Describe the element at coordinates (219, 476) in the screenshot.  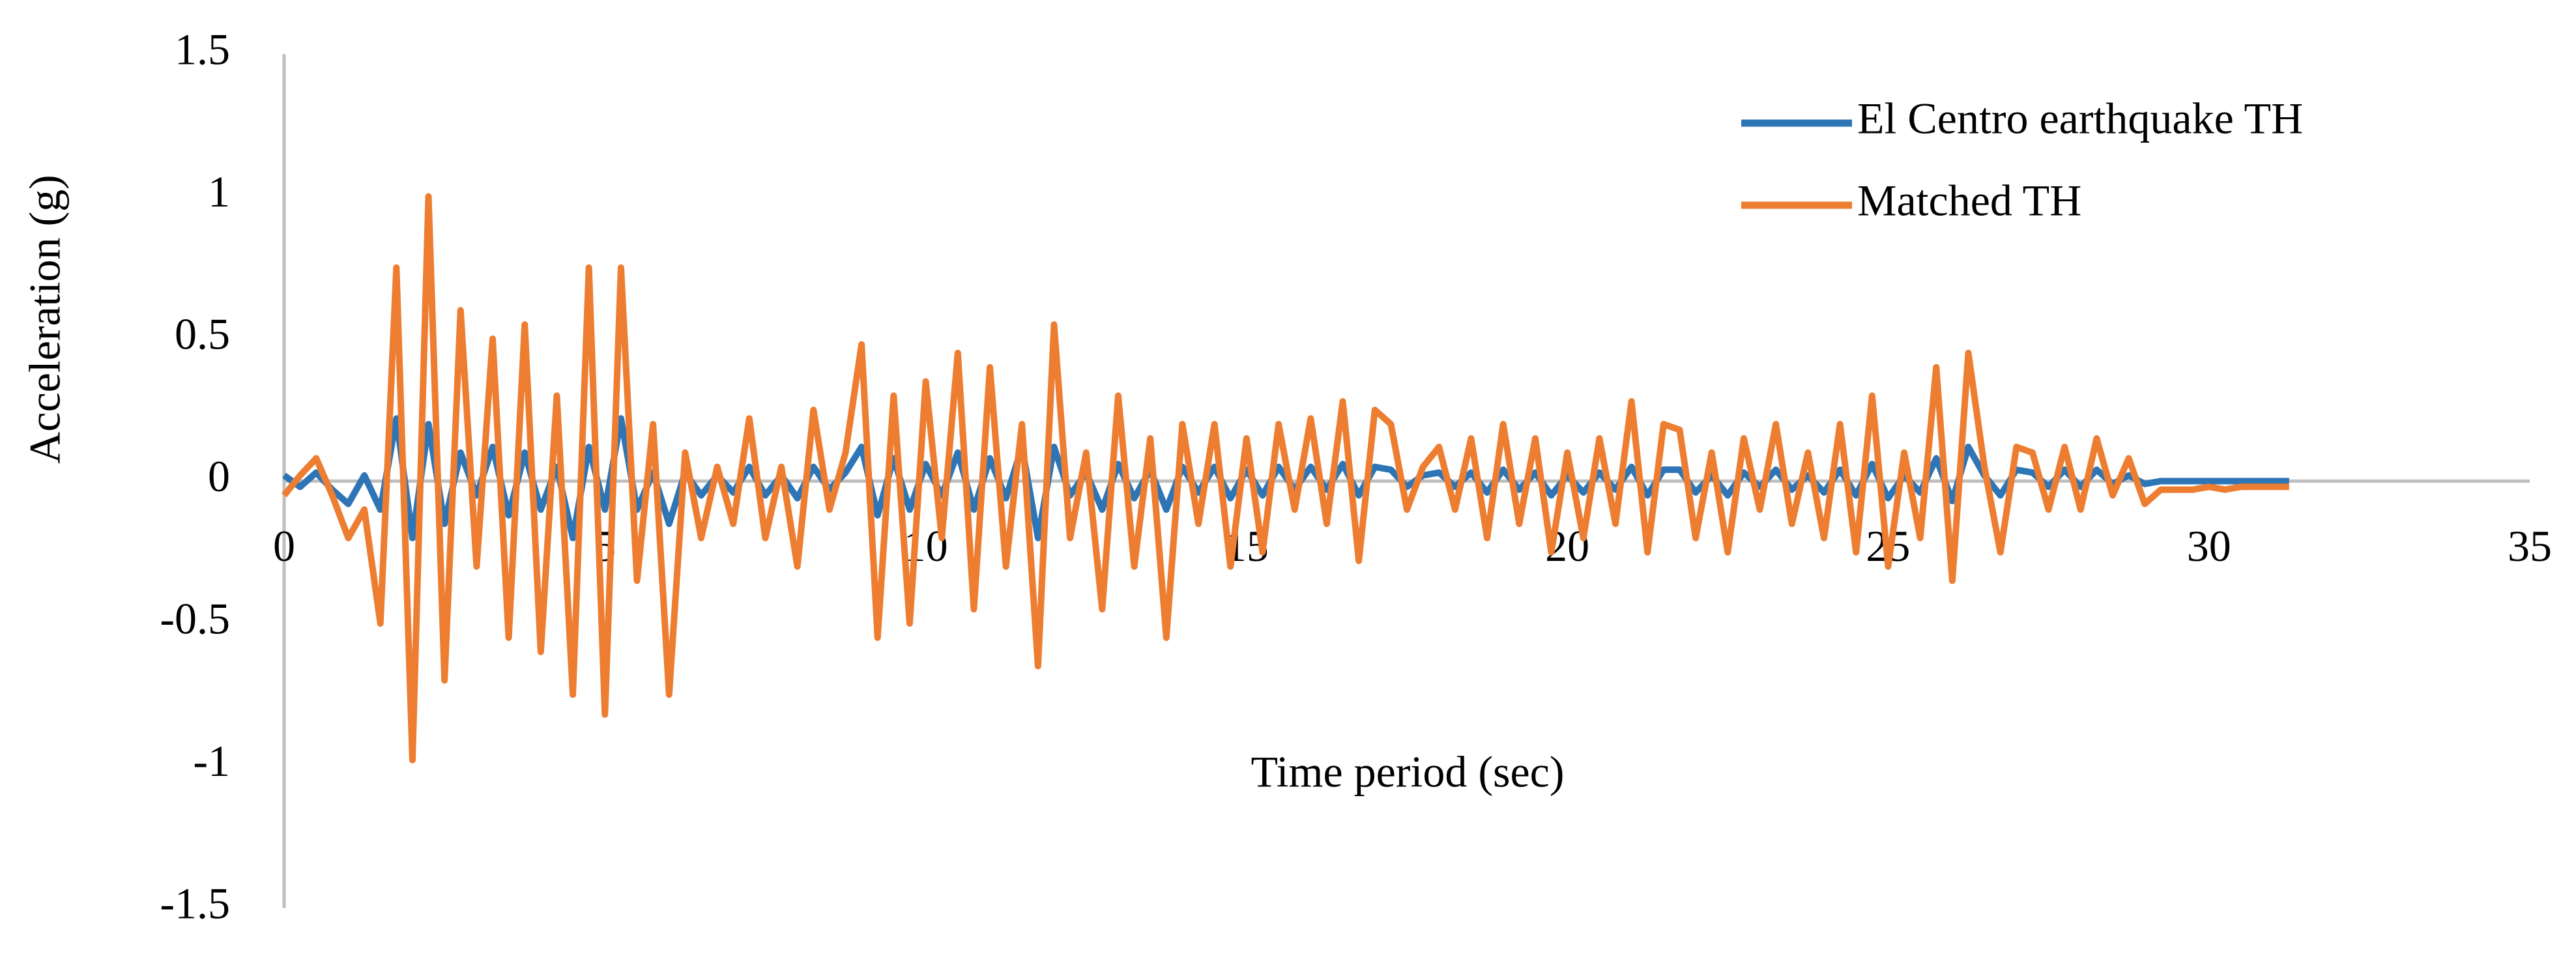
I see `y-tick-label: 0` at that location.